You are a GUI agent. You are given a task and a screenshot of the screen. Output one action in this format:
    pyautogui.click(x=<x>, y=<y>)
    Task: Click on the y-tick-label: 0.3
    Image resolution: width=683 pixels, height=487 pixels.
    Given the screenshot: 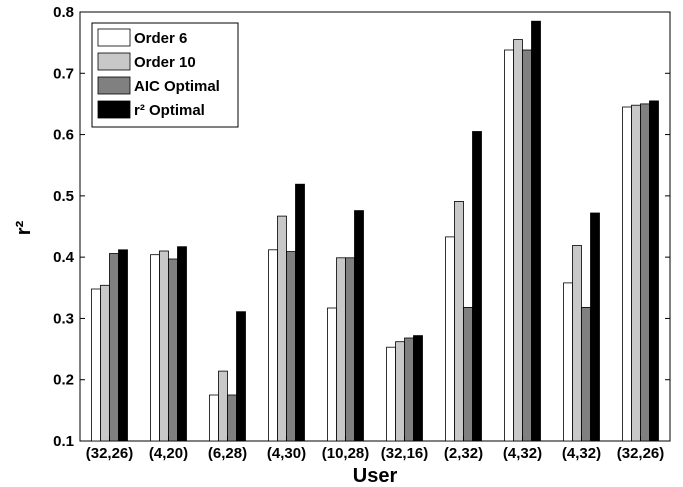 What is the action you would take?
    pyautogui.click(x=63, y=318)
    